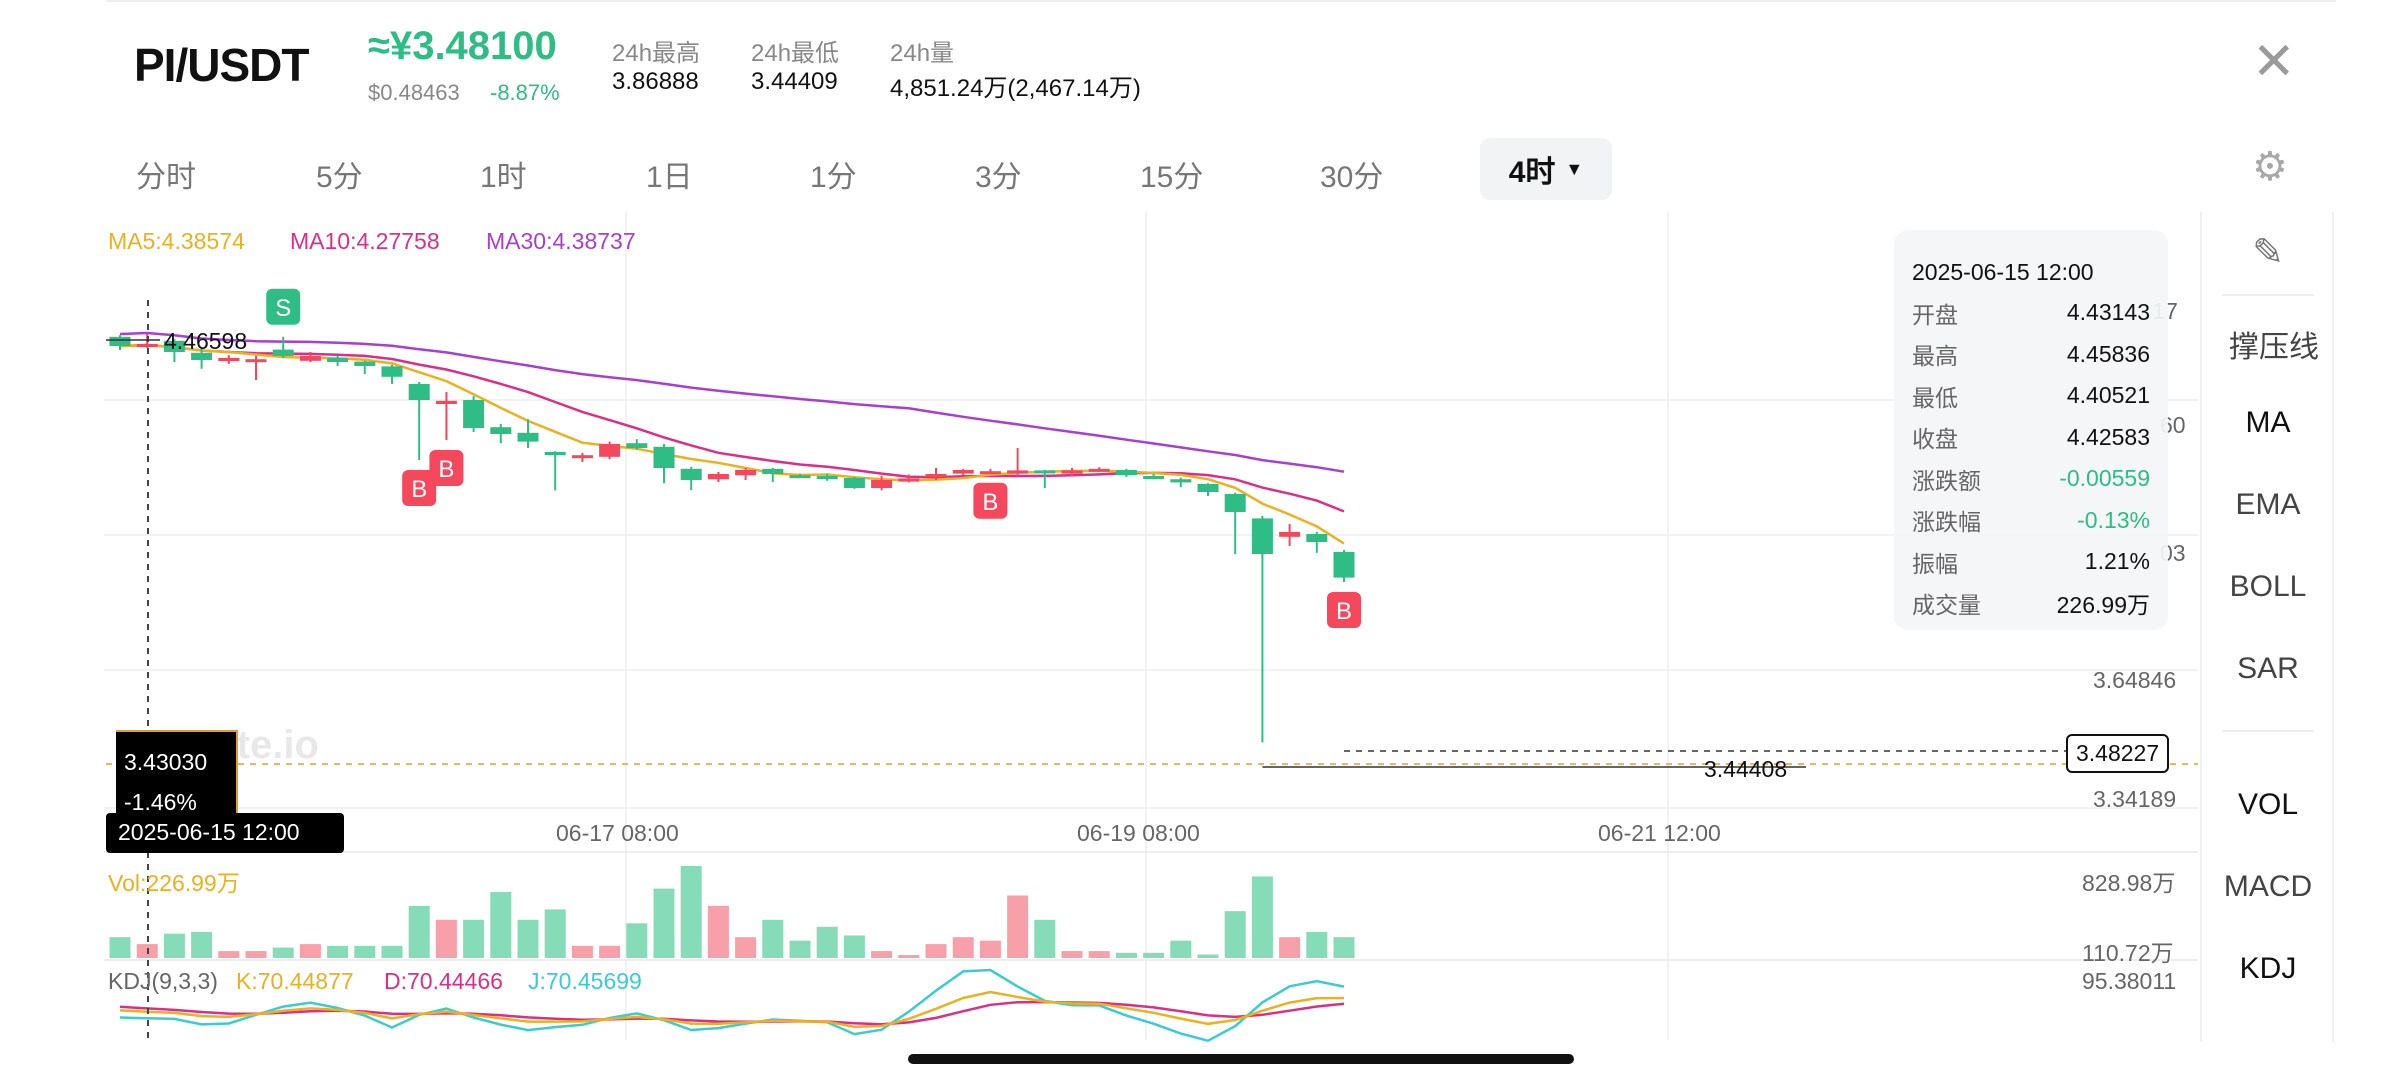 Image resolution: width=2400 pixels, height=1080 pixels. I want to click on sidebar-separator, so click(2268, 731).